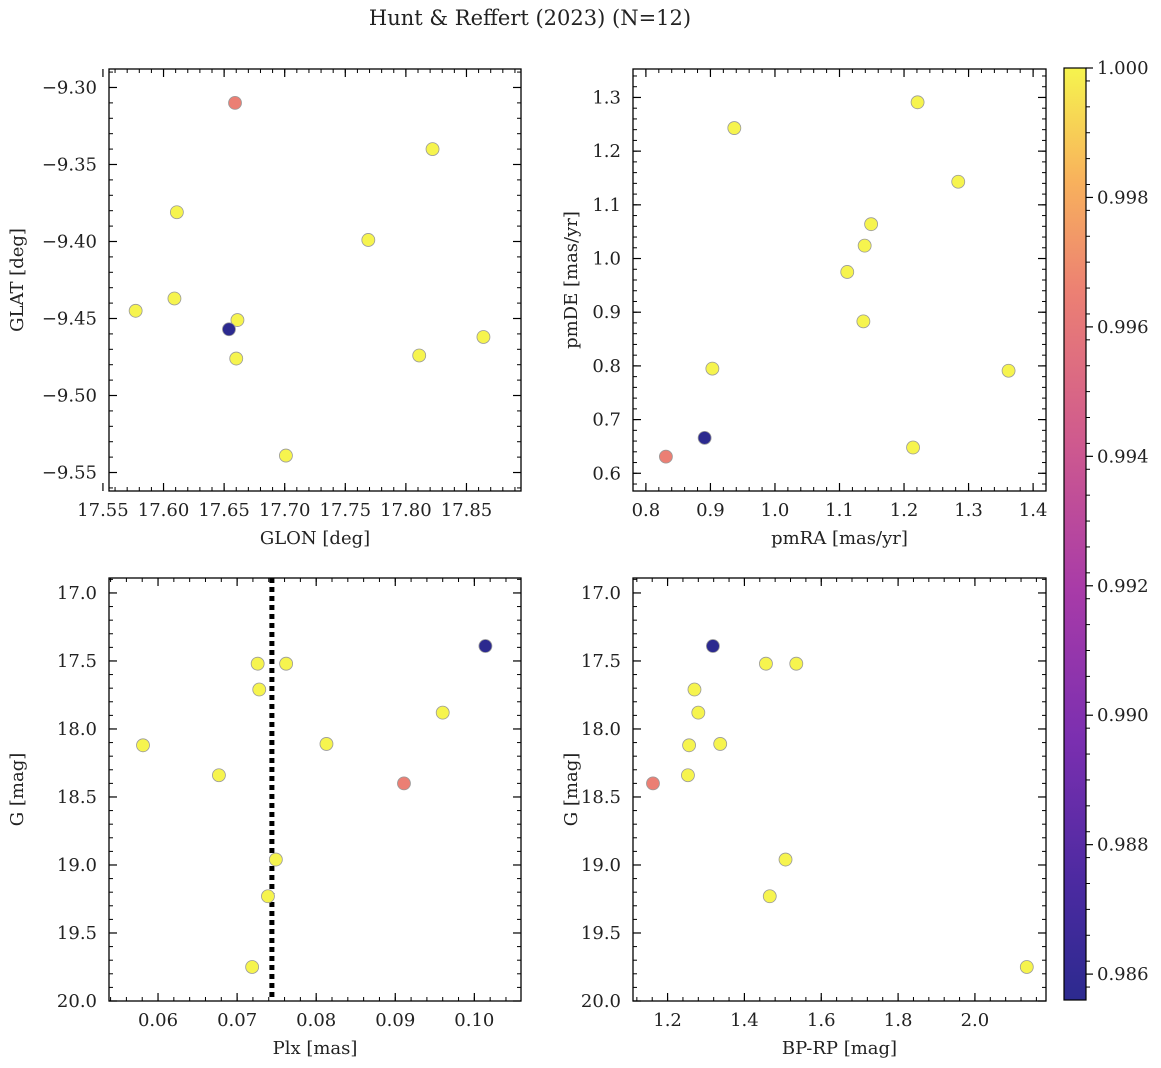 This screenshot has width=1161, height=1068. What do you see at coordinates (316, 1020) in the screenshot?
I see `x-tick-label: 0.08` at bounding box center [316, 1020].